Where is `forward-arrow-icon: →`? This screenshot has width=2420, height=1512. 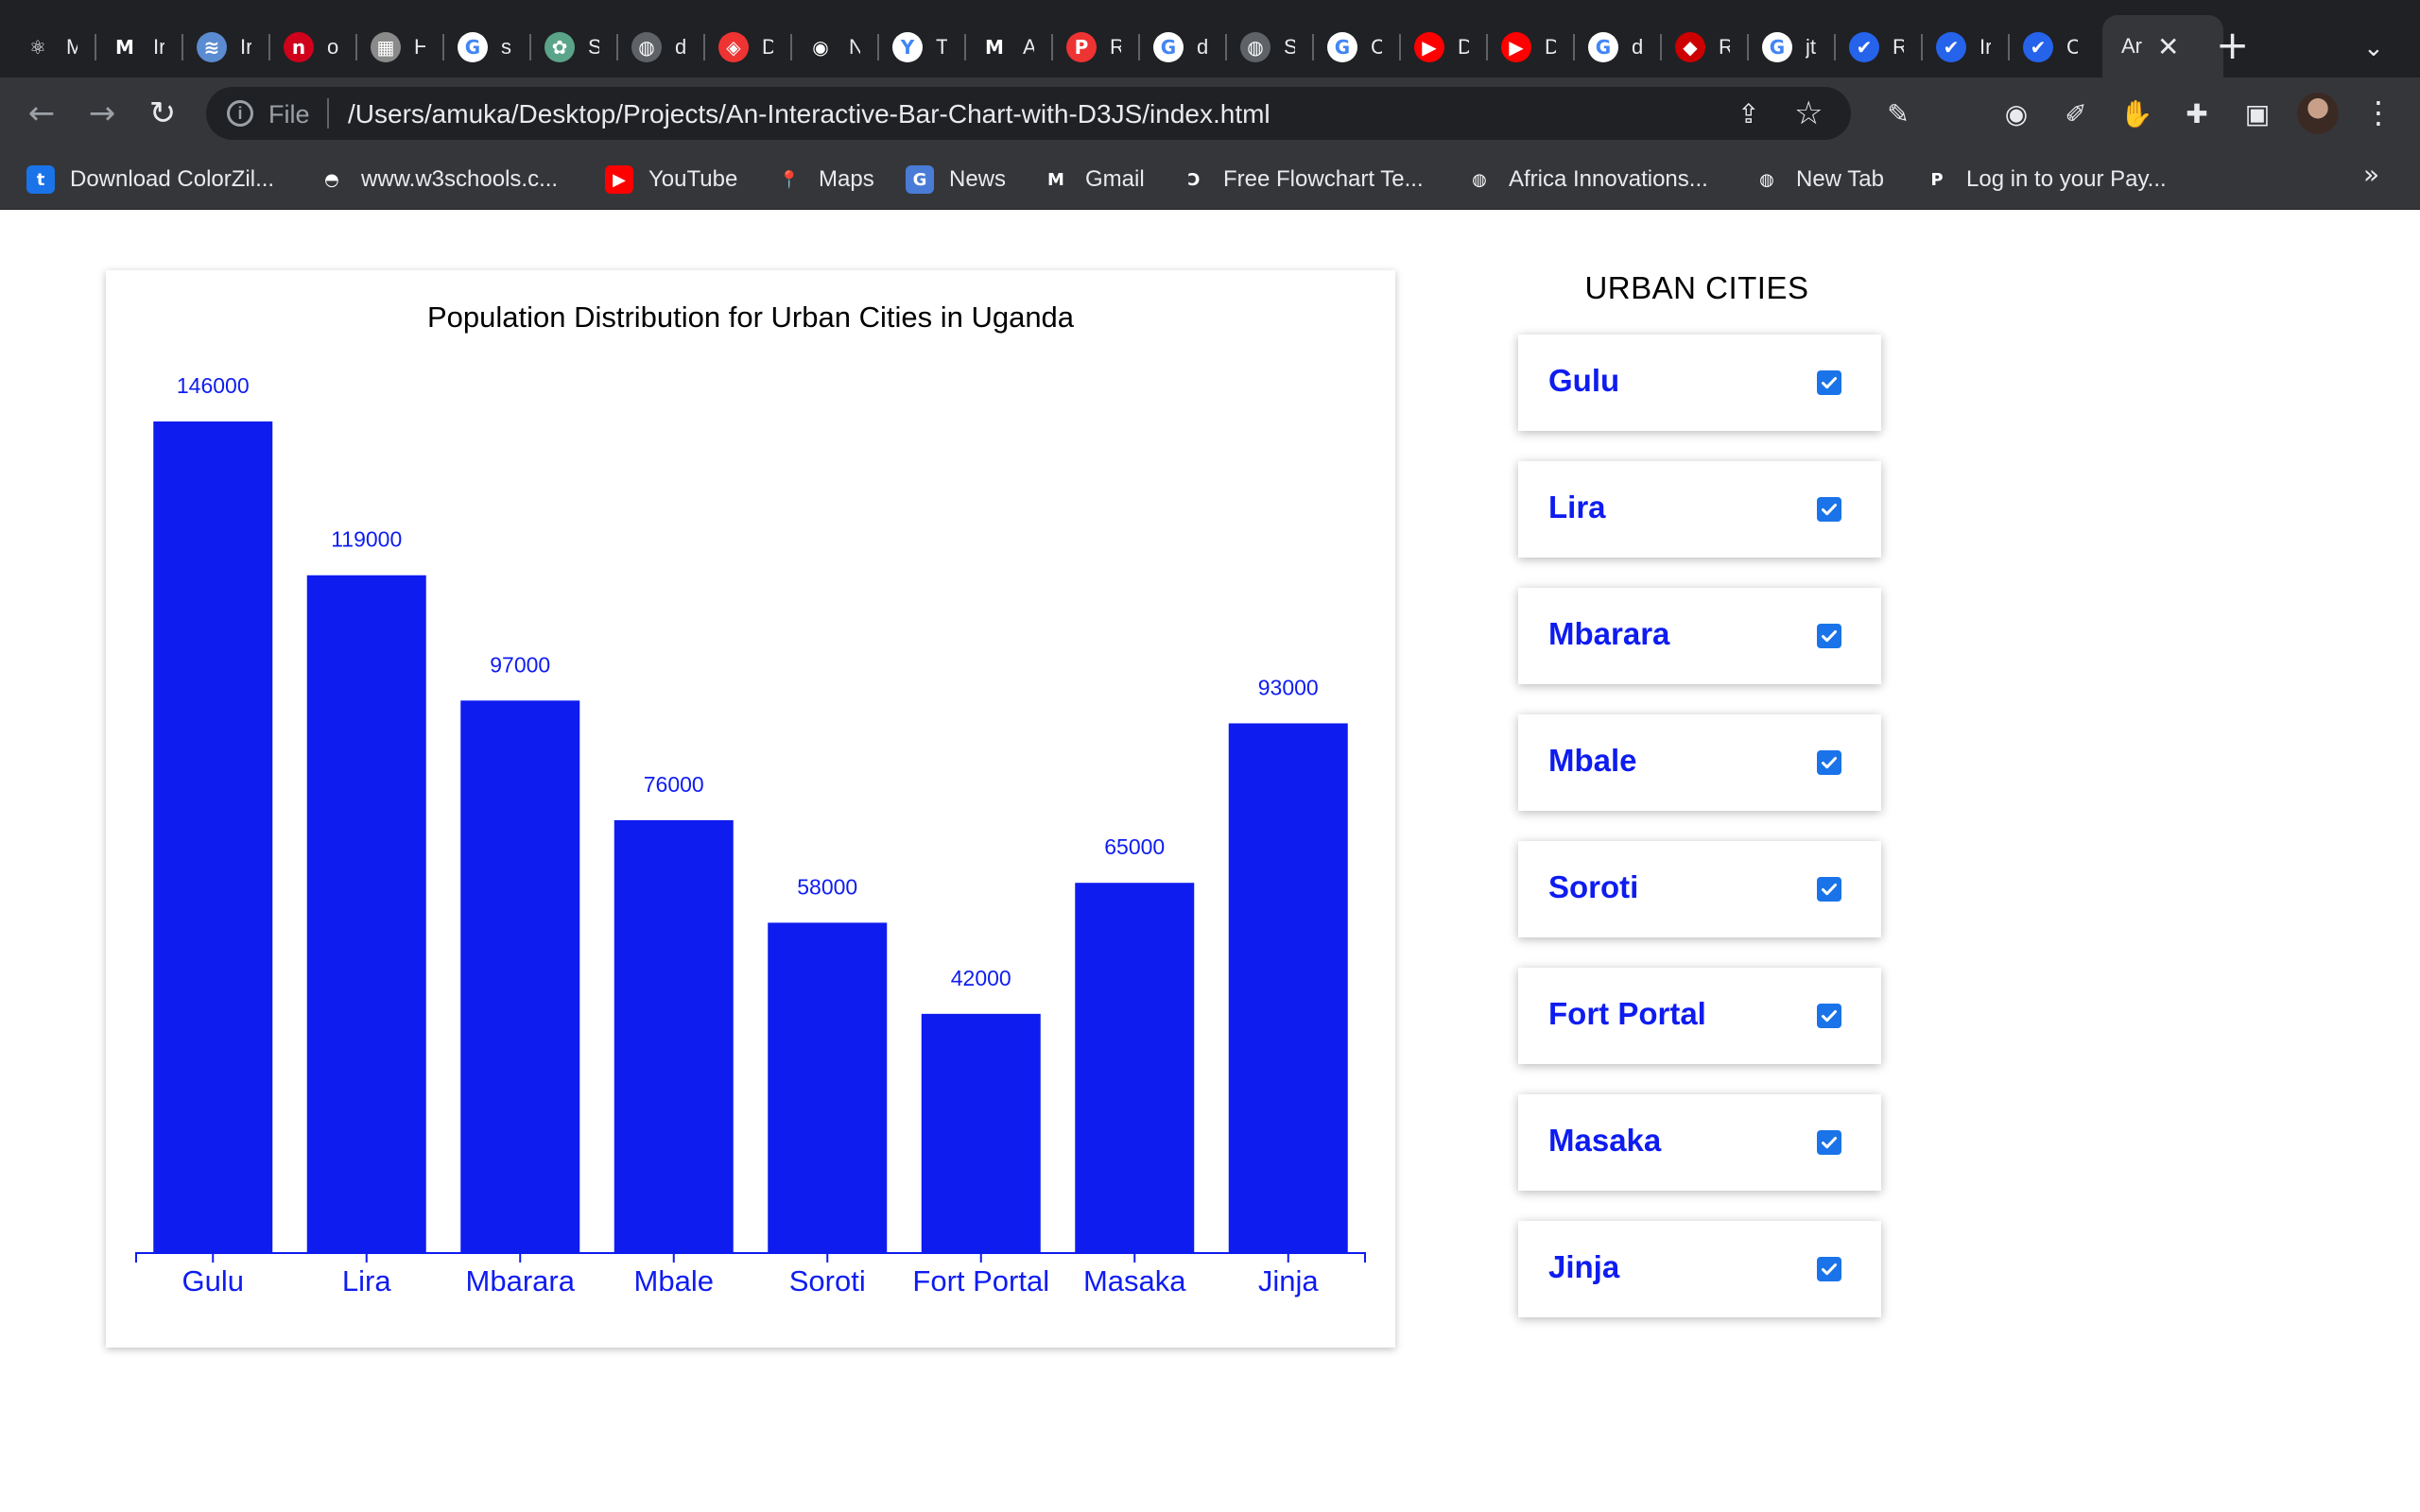 forward-arrow-icon: → is located at coordinates (102, 113).